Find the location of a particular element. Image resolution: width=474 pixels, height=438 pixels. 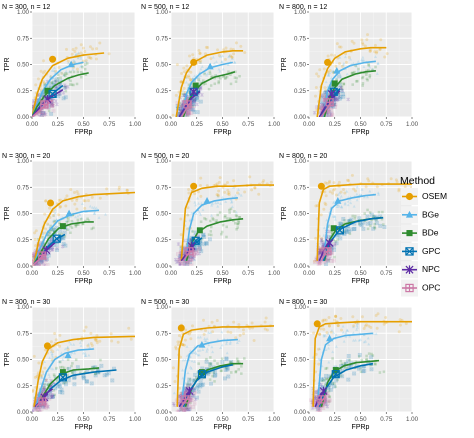

x-tick-label: 1.00 is located at coordinates (135, 124).